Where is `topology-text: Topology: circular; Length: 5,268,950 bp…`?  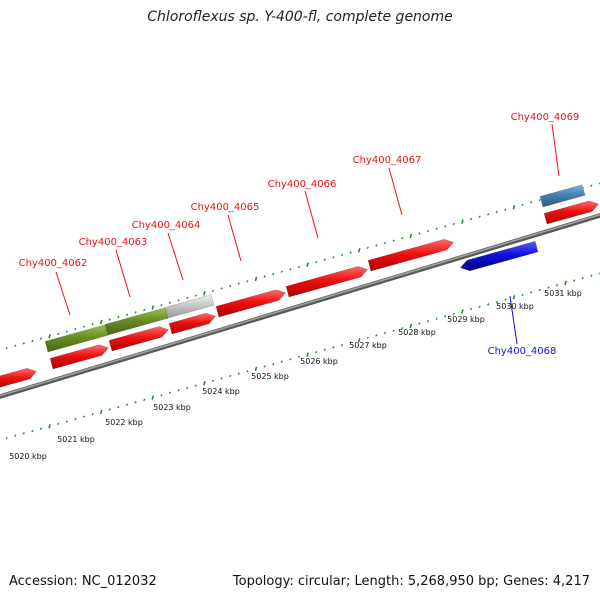
topology-text: Topology: circular; Length: 5,268,950 bp… is located at coordinates (411, 581).